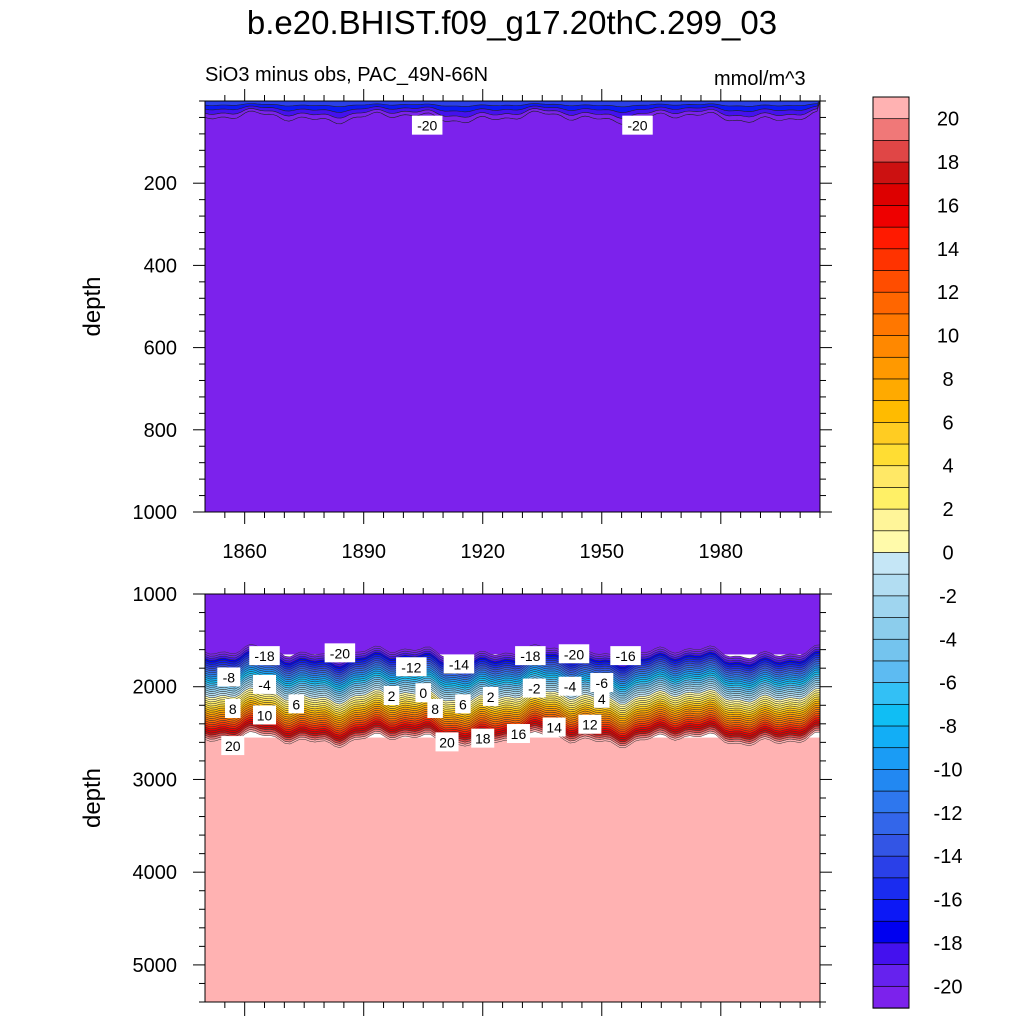  I want to click on colorbar-label: 2, so click(947, 510).